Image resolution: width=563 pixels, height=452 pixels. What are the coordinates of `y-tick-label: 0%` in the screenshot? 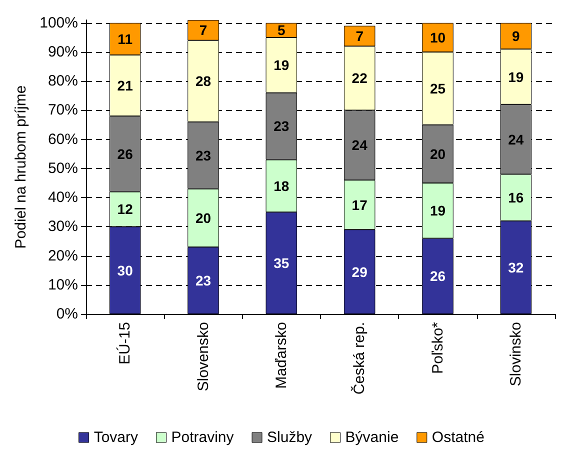 It's located at (67, 314).